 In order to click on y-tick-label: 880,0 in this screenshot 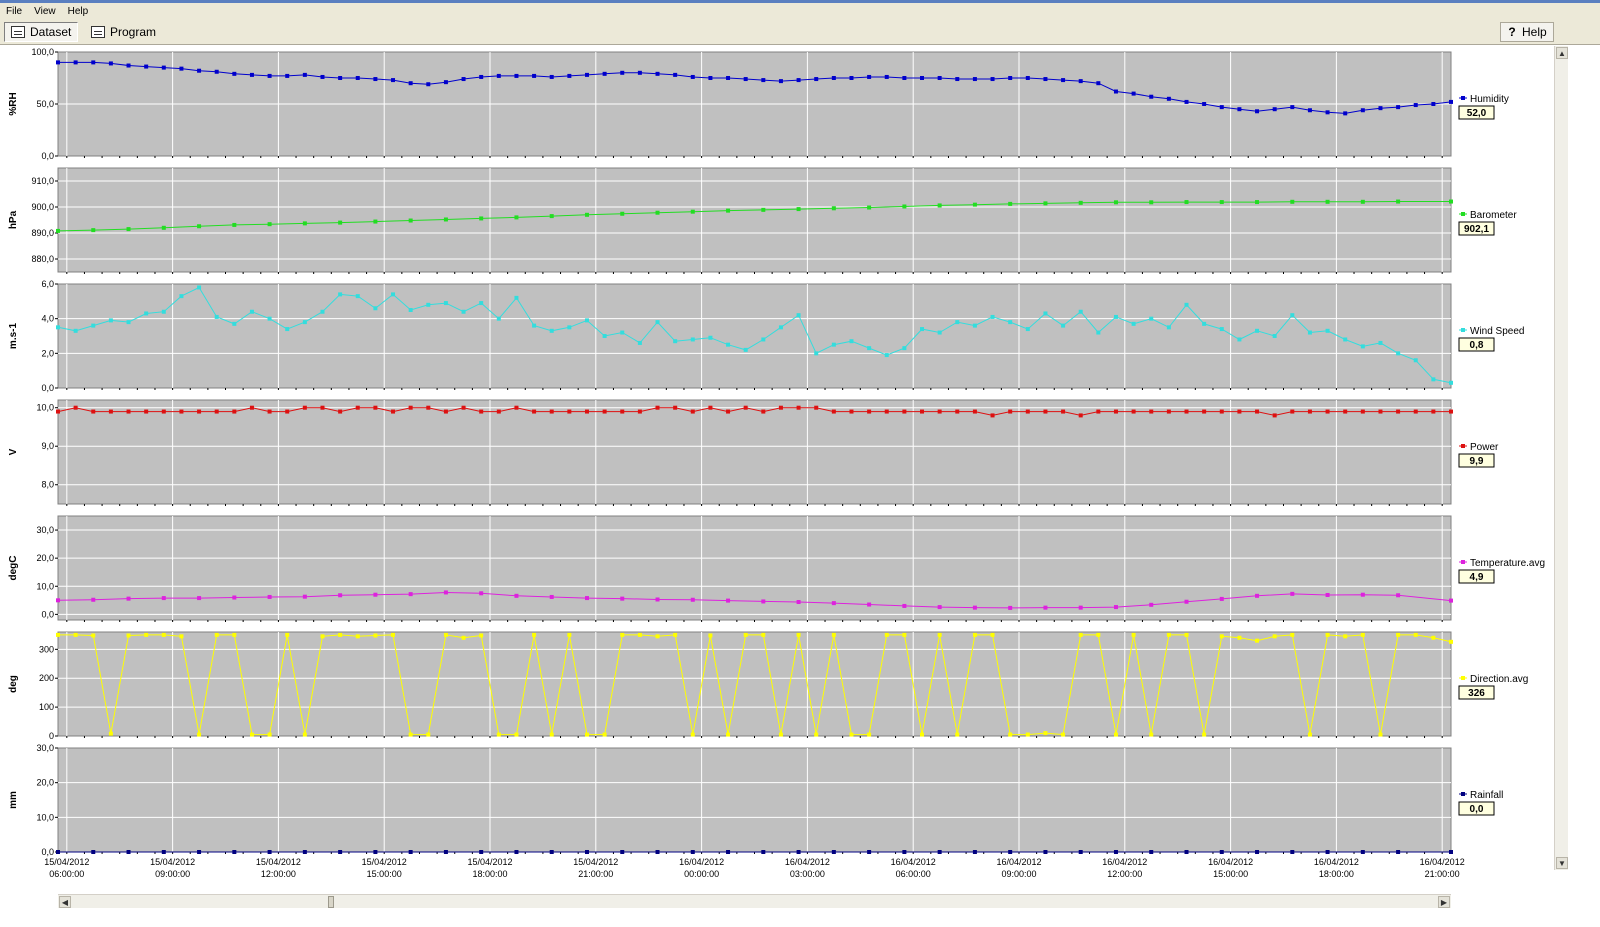, I will do `click(42, 259)`.